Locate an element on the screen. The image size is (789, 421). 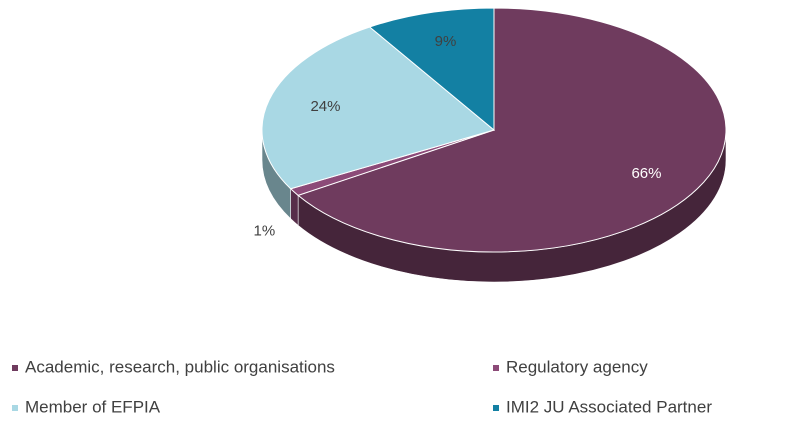
slice-label: 24% is located at coordinates (325, 106).